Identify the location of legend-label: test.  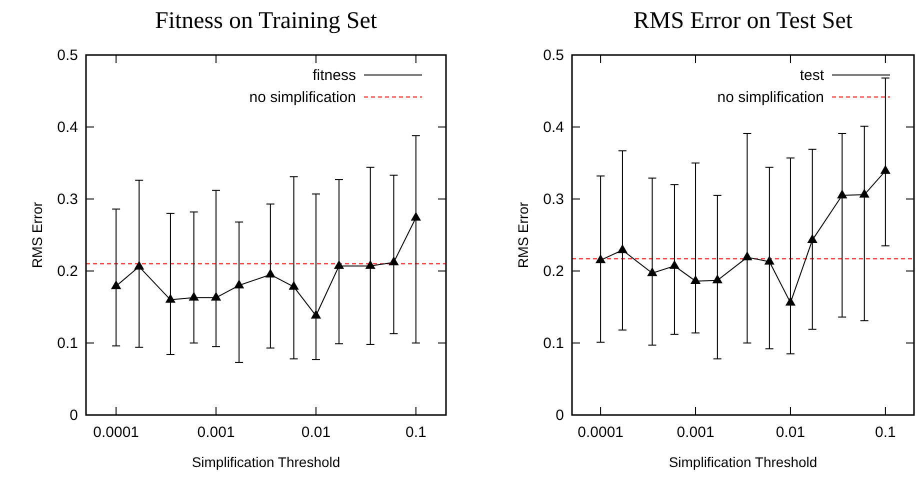
(812, 75).